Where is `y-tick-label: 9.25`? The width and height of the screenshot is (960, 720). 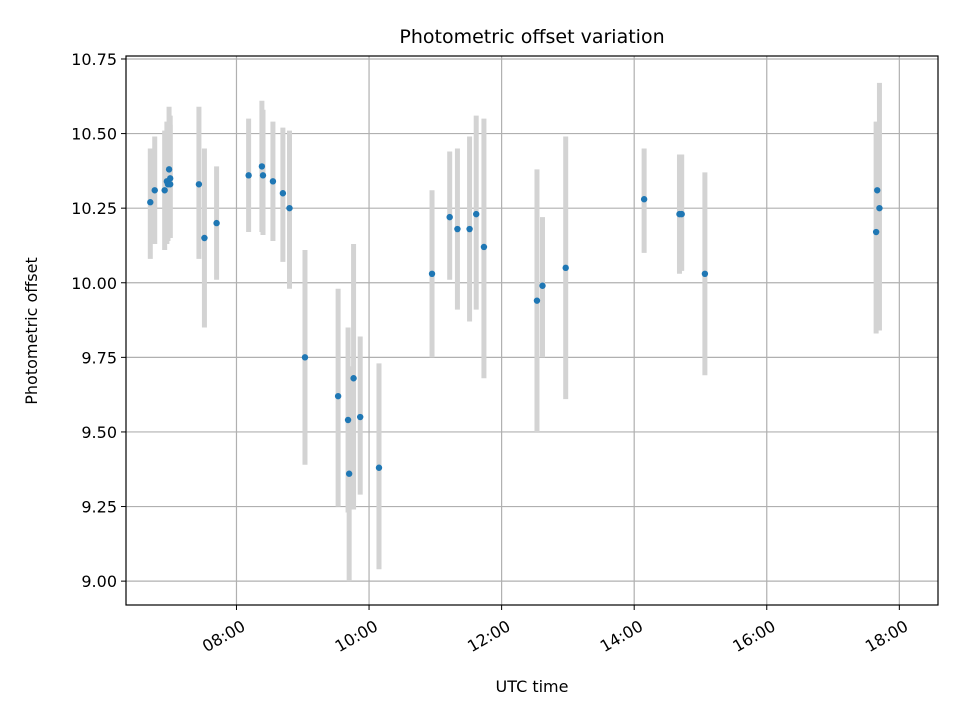 y-tick-label: 9.25 is located at coordinates (99, 507).